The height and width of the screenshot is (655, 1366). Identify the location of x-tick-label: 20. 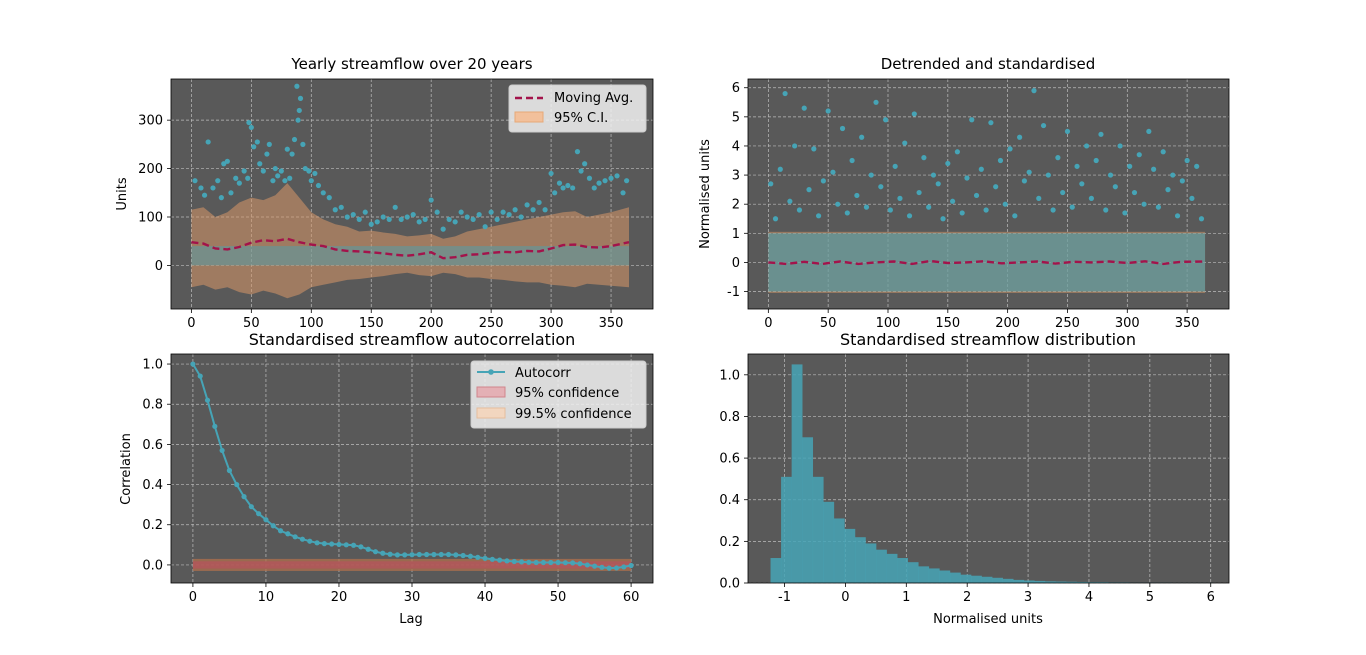
(339, 597).